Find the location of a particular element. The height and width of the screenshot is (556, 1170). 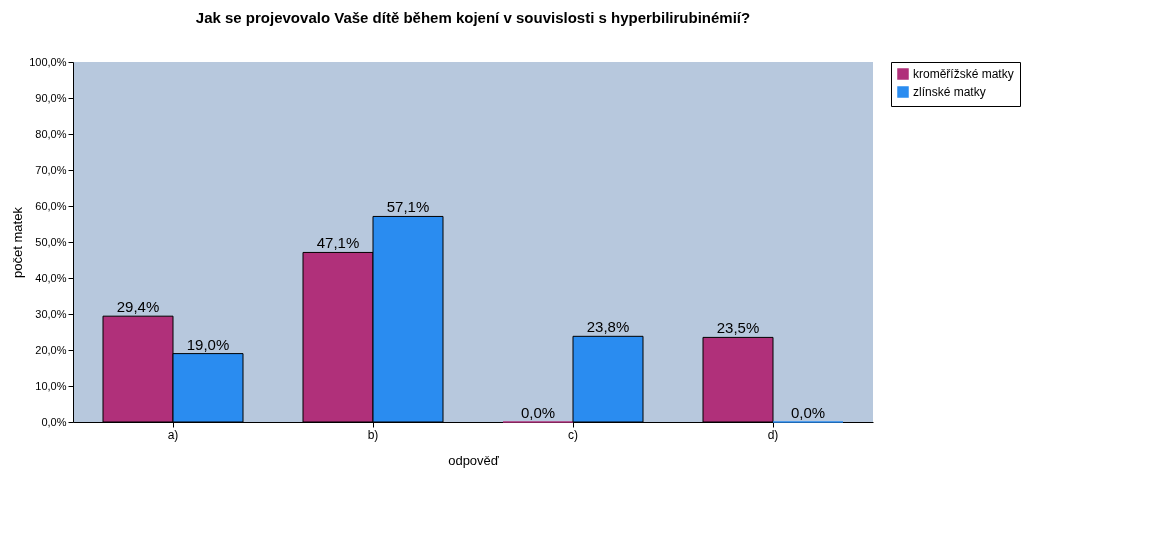

x-tick-label: b) is located at coordinates (373, 434).